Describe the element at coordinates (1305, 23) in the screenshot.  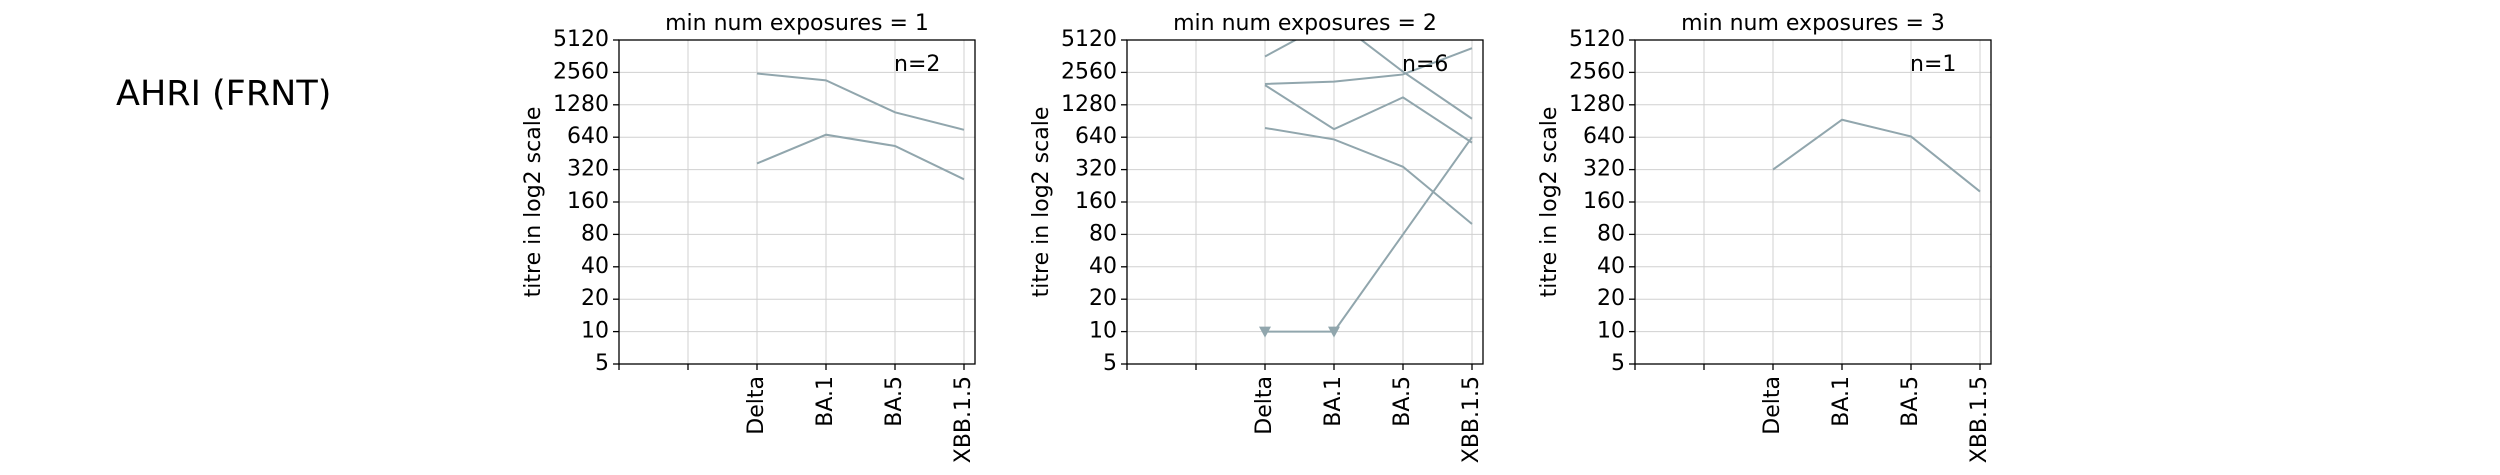
I see `subplot-title: min num exposures = 2` at that location.